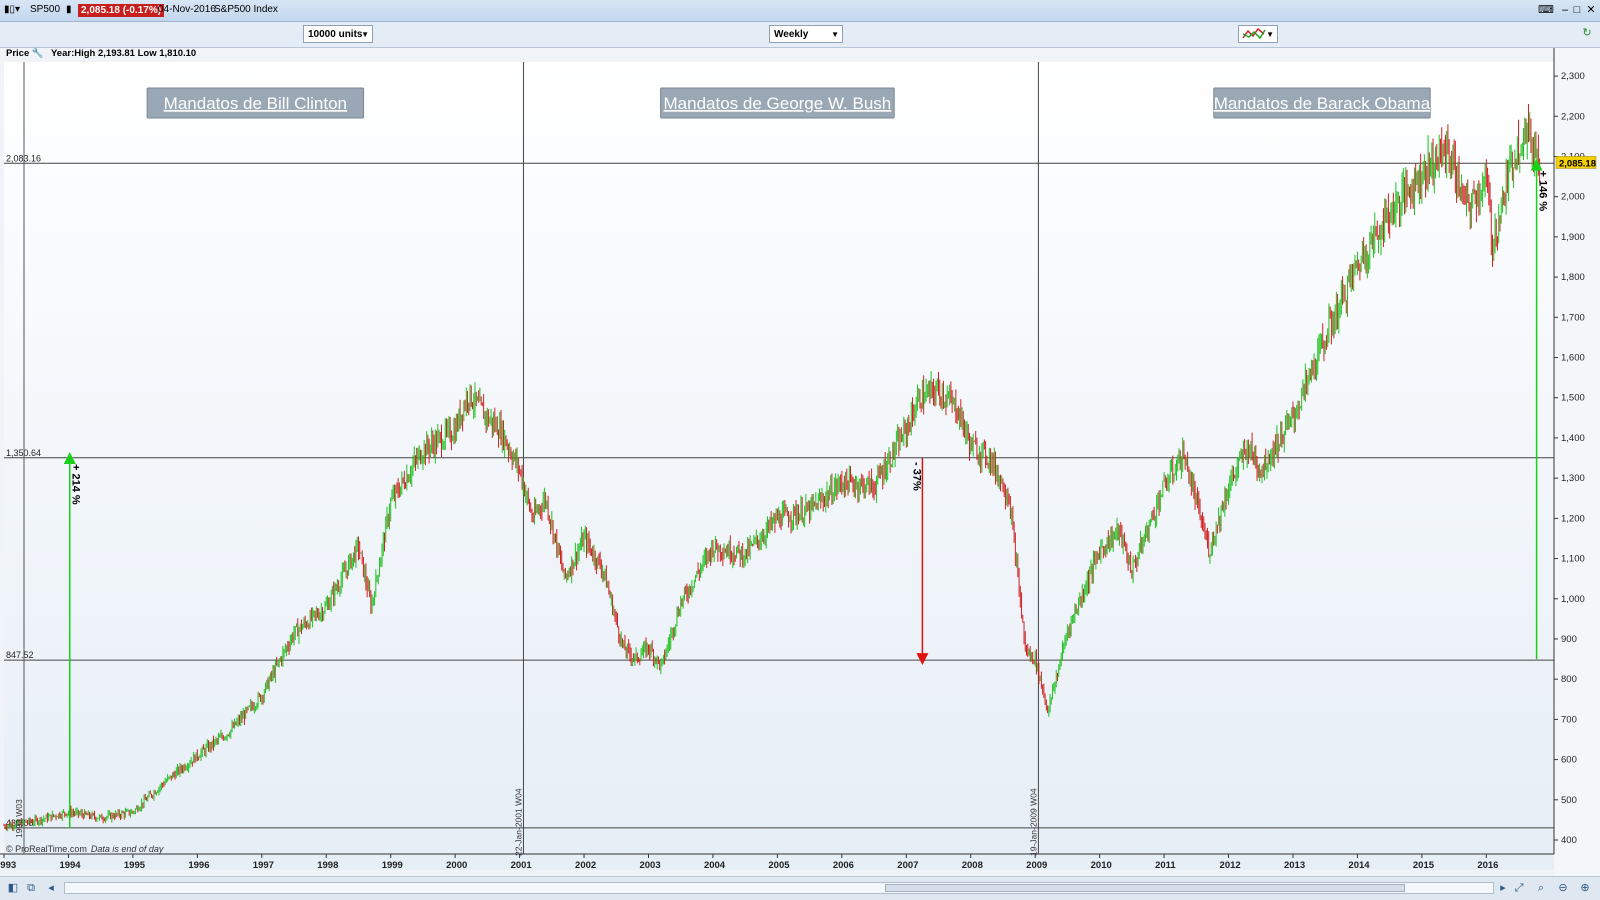 The height and width of the screenshot is (900, 1600). I want to click on y-tick-label: 800, so click(1569, 679).